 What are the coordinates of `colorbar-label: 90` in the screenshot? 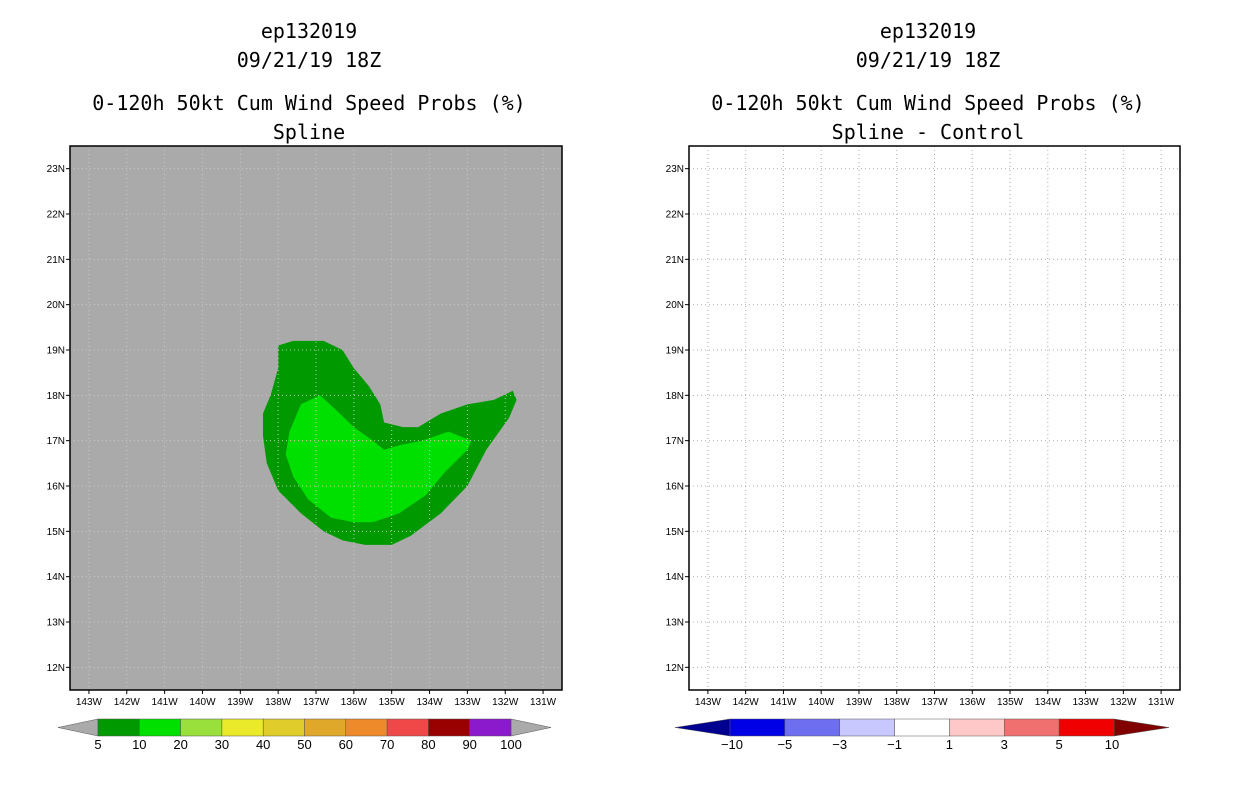 It's located at (469, 744).